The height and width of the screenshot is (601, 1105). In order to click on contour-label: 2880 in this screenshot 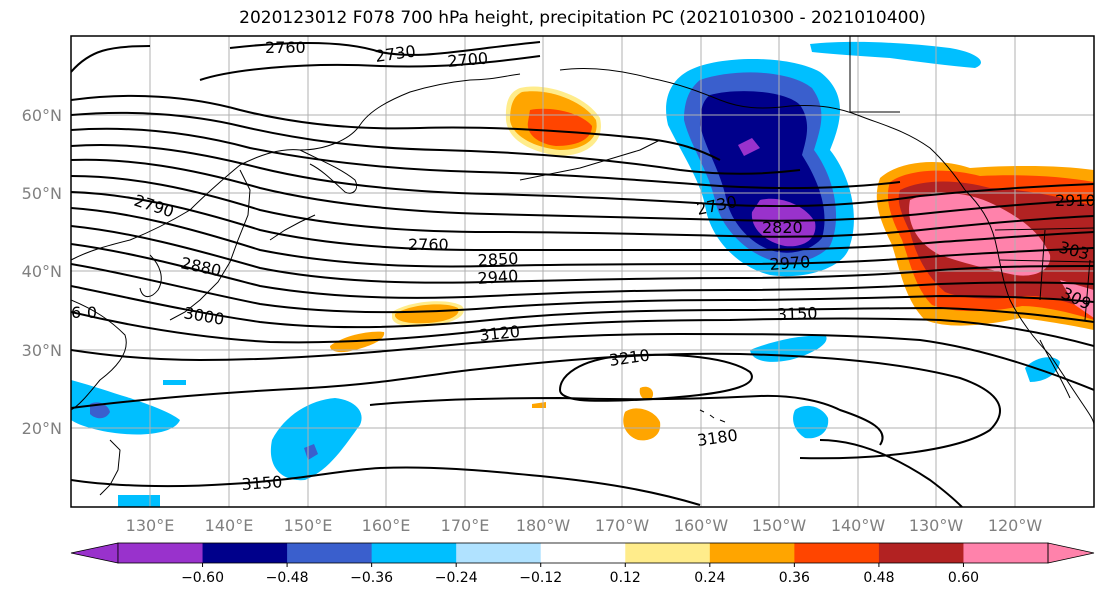, I will do `click(201, 266)`.